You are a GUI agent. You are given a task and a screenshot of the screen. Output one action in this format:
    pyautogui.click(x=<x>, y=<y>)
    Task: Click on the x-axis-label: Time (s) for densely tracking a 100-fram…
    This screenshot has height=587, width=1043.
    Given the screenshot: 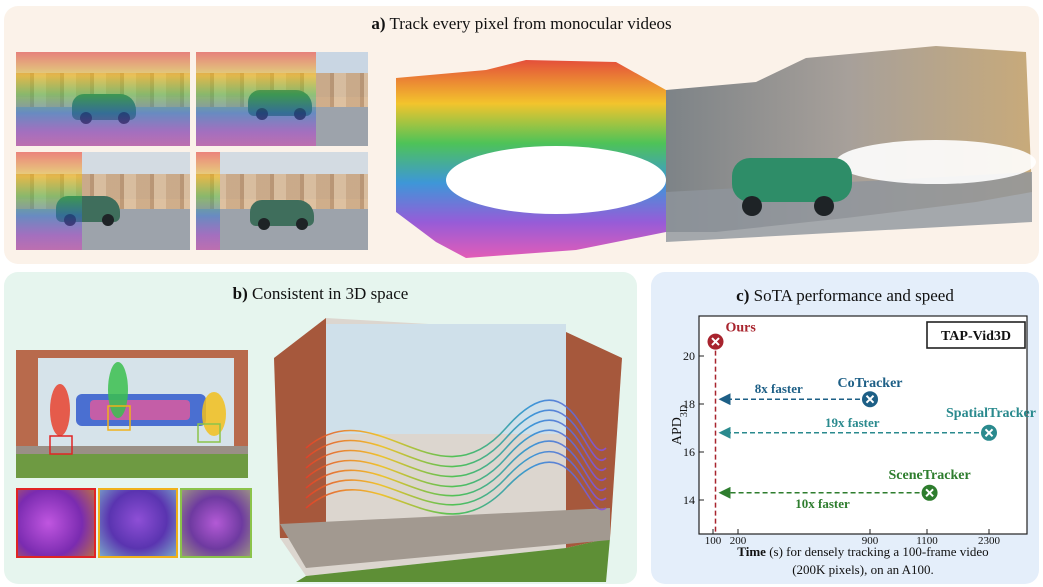 What is the action you would take?
    pyautogui.click(x=862, y=551)
    